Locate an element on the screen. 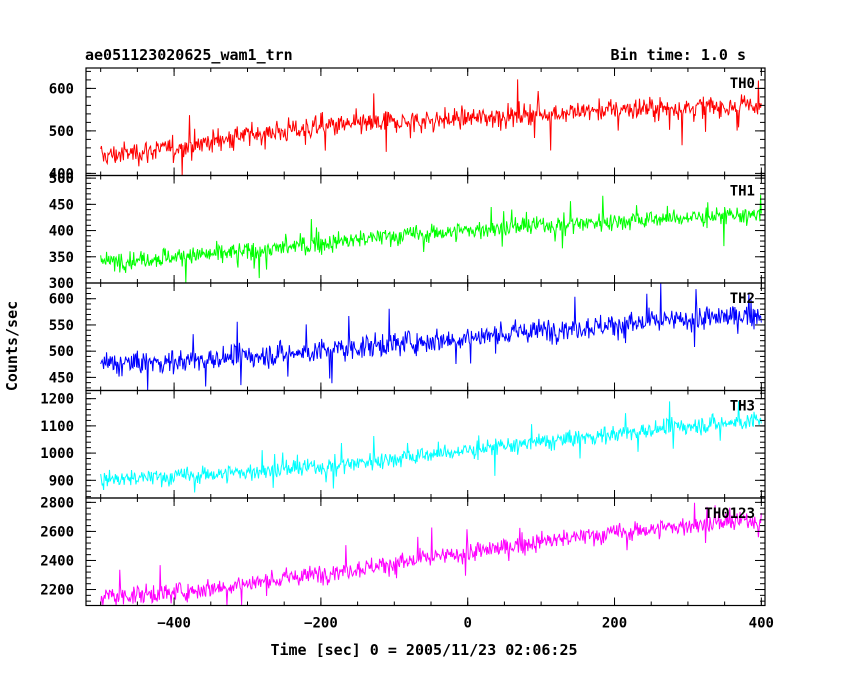 Image resolution: width=850 pixels, height=680 pixels. y-tick-label: 2600 is located at coordinates (57, 532).